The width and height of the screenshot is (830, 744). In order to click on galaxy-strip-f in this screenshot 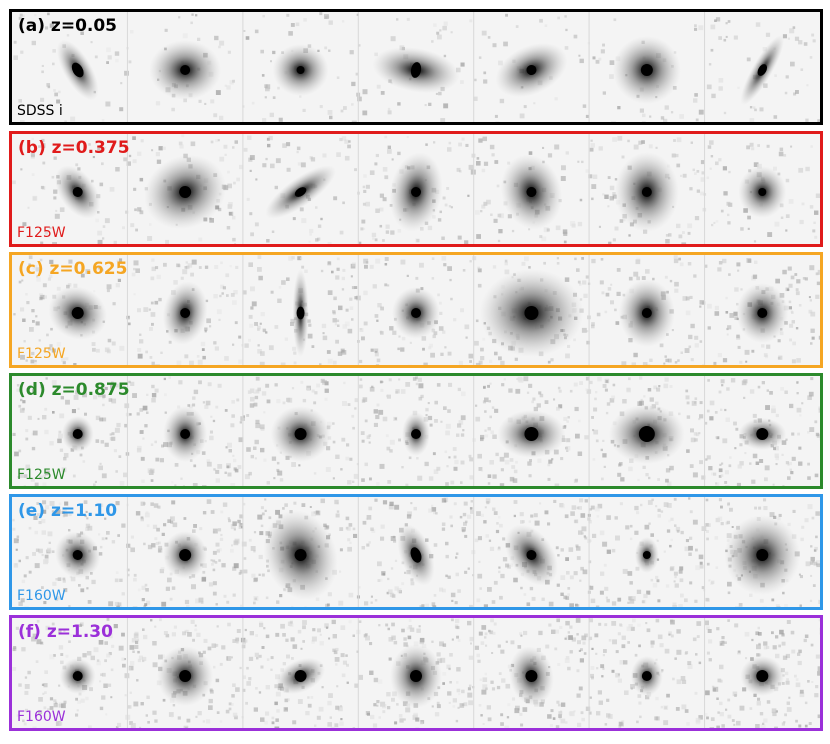, I will do `click(416, 673)`.